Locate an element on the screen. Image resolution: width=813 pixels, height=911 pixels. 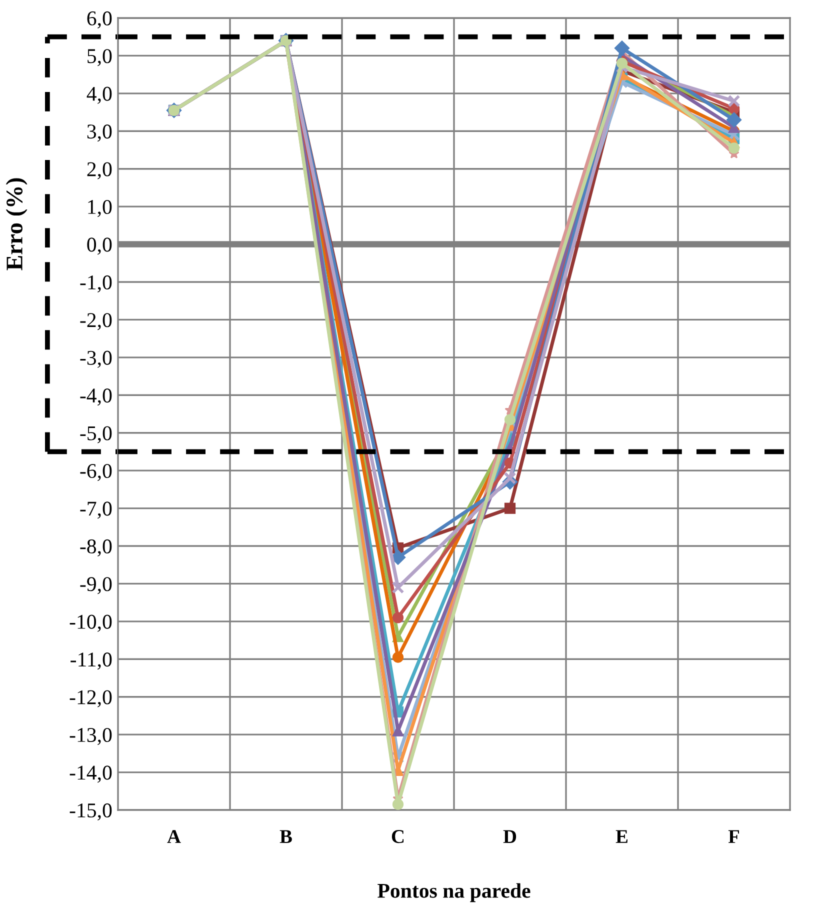
y-tick-label: -8,0 is located at coordinates (96, 547).